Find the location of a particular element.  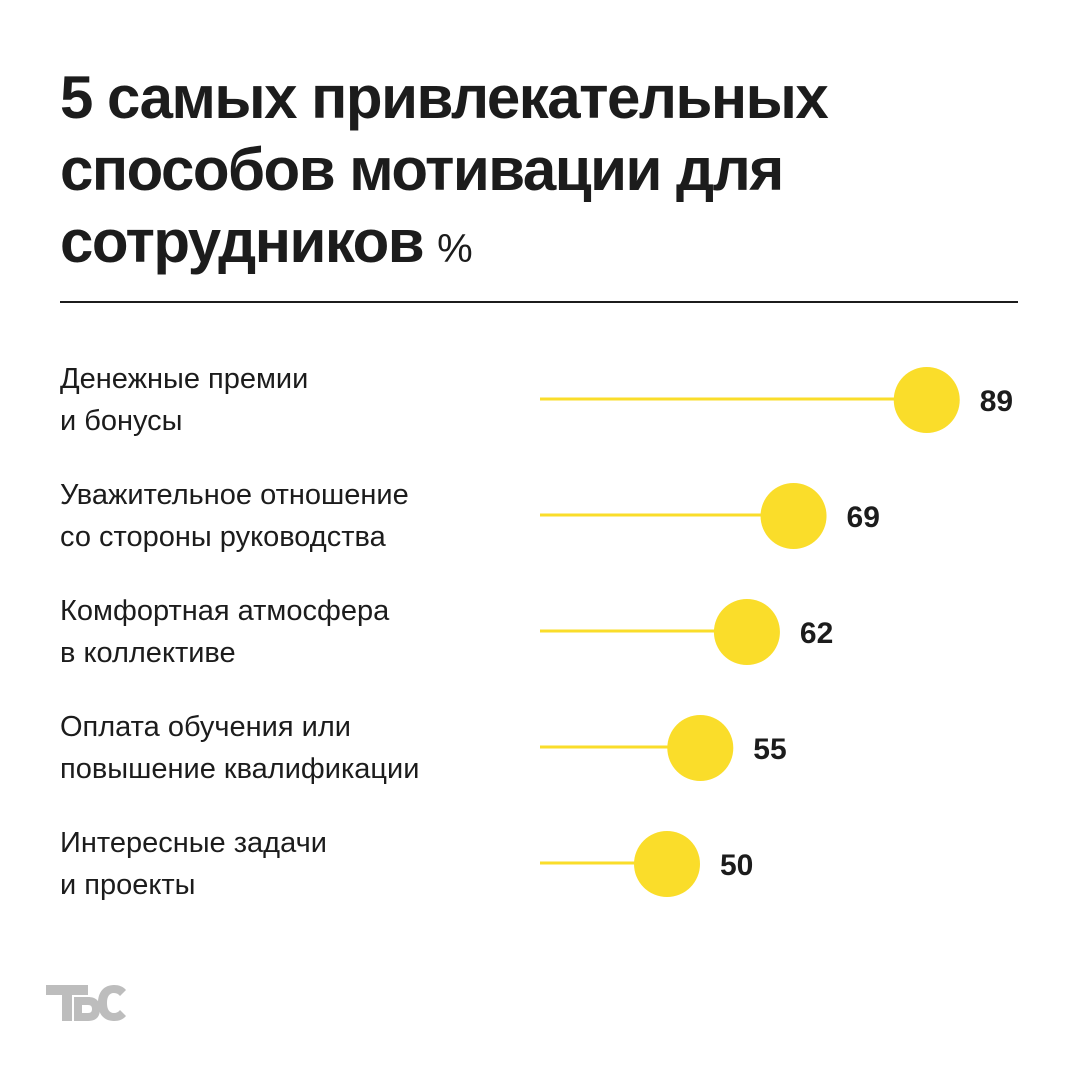

value-label-5: 50 is located at coordinates (736, 865).